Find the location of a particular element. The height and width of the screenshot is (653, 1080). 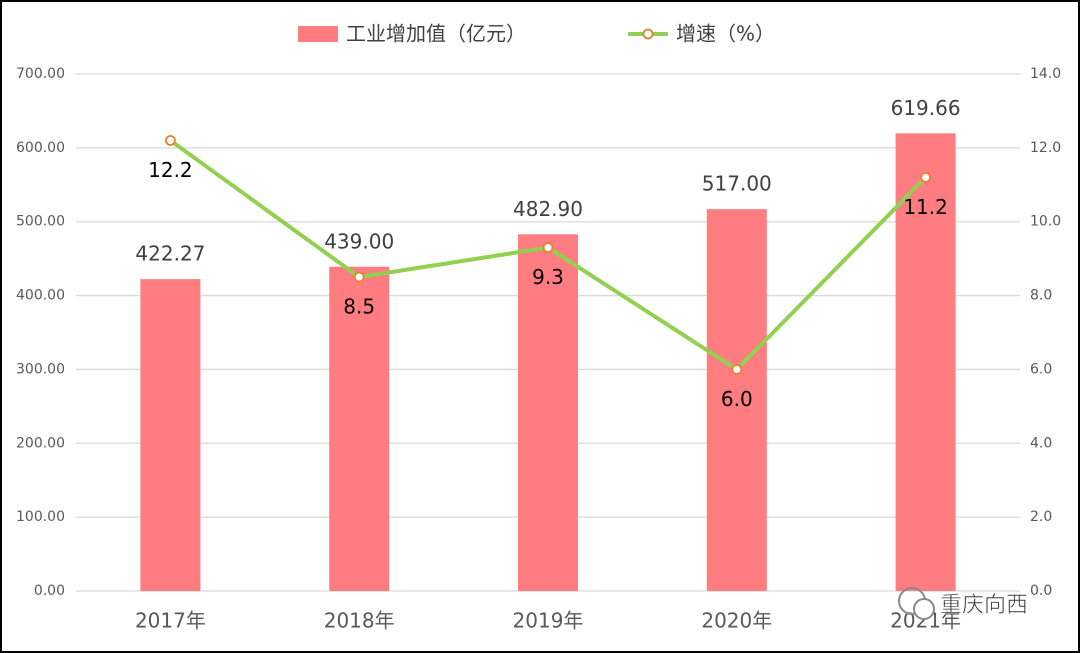

y-tick-label: 0.00 is located at coordinates (49, 591).